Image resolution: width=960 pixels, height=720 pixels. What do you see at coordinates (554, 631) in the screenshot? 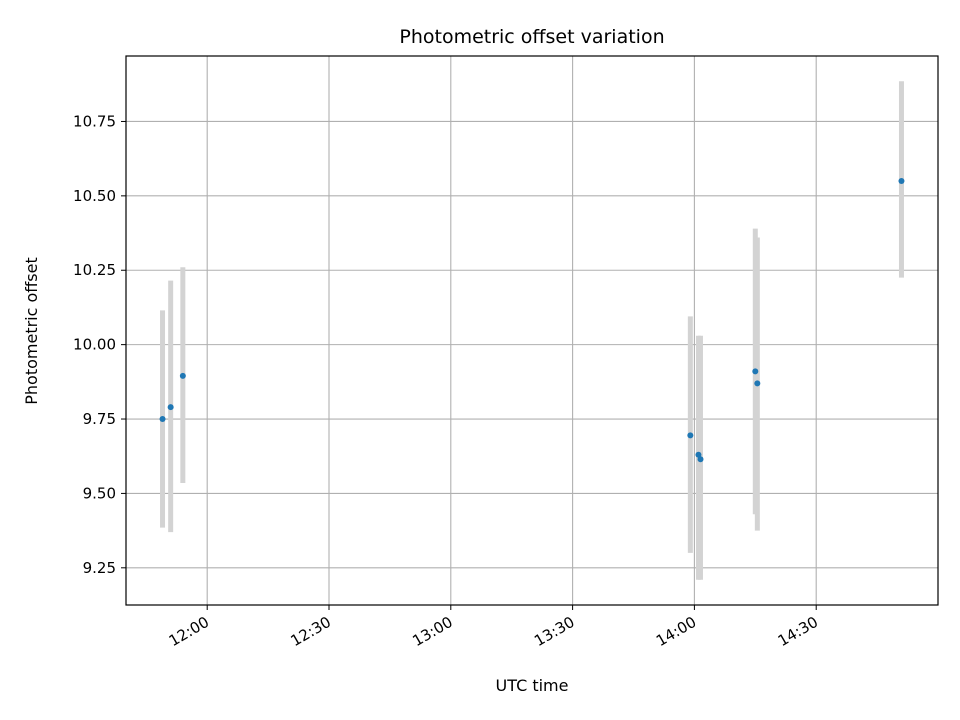
I see `x-tick-label: 13:30` at bounding box center [554, 631].